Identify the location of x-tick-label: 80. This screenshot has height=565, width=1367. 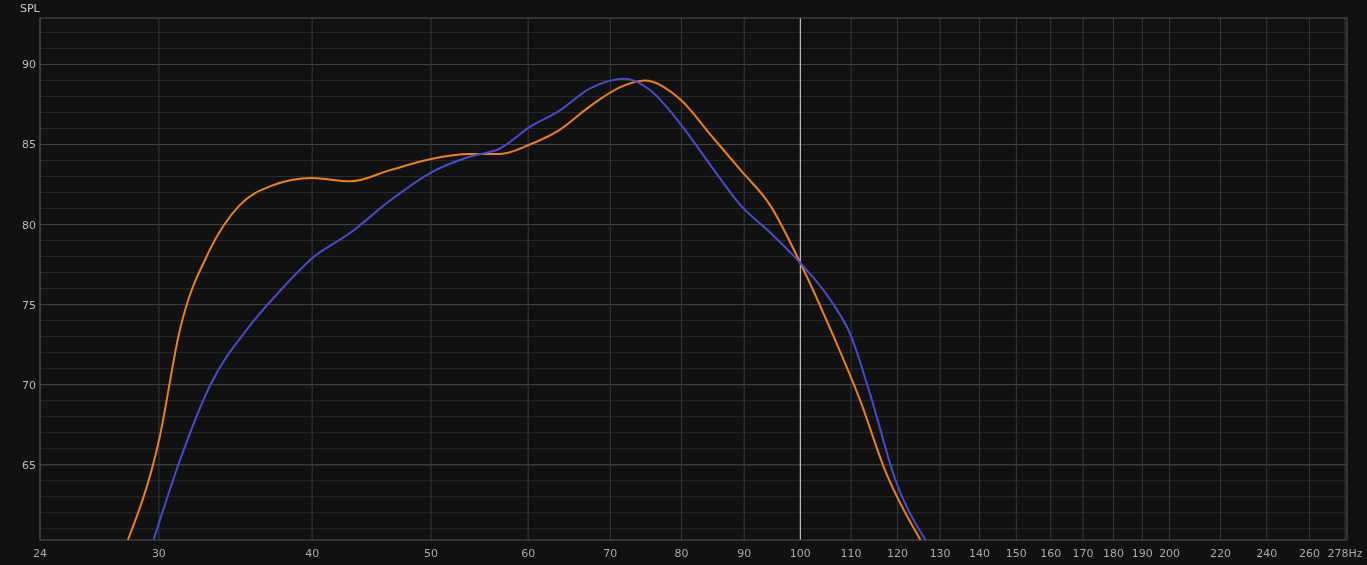
(681, 553).